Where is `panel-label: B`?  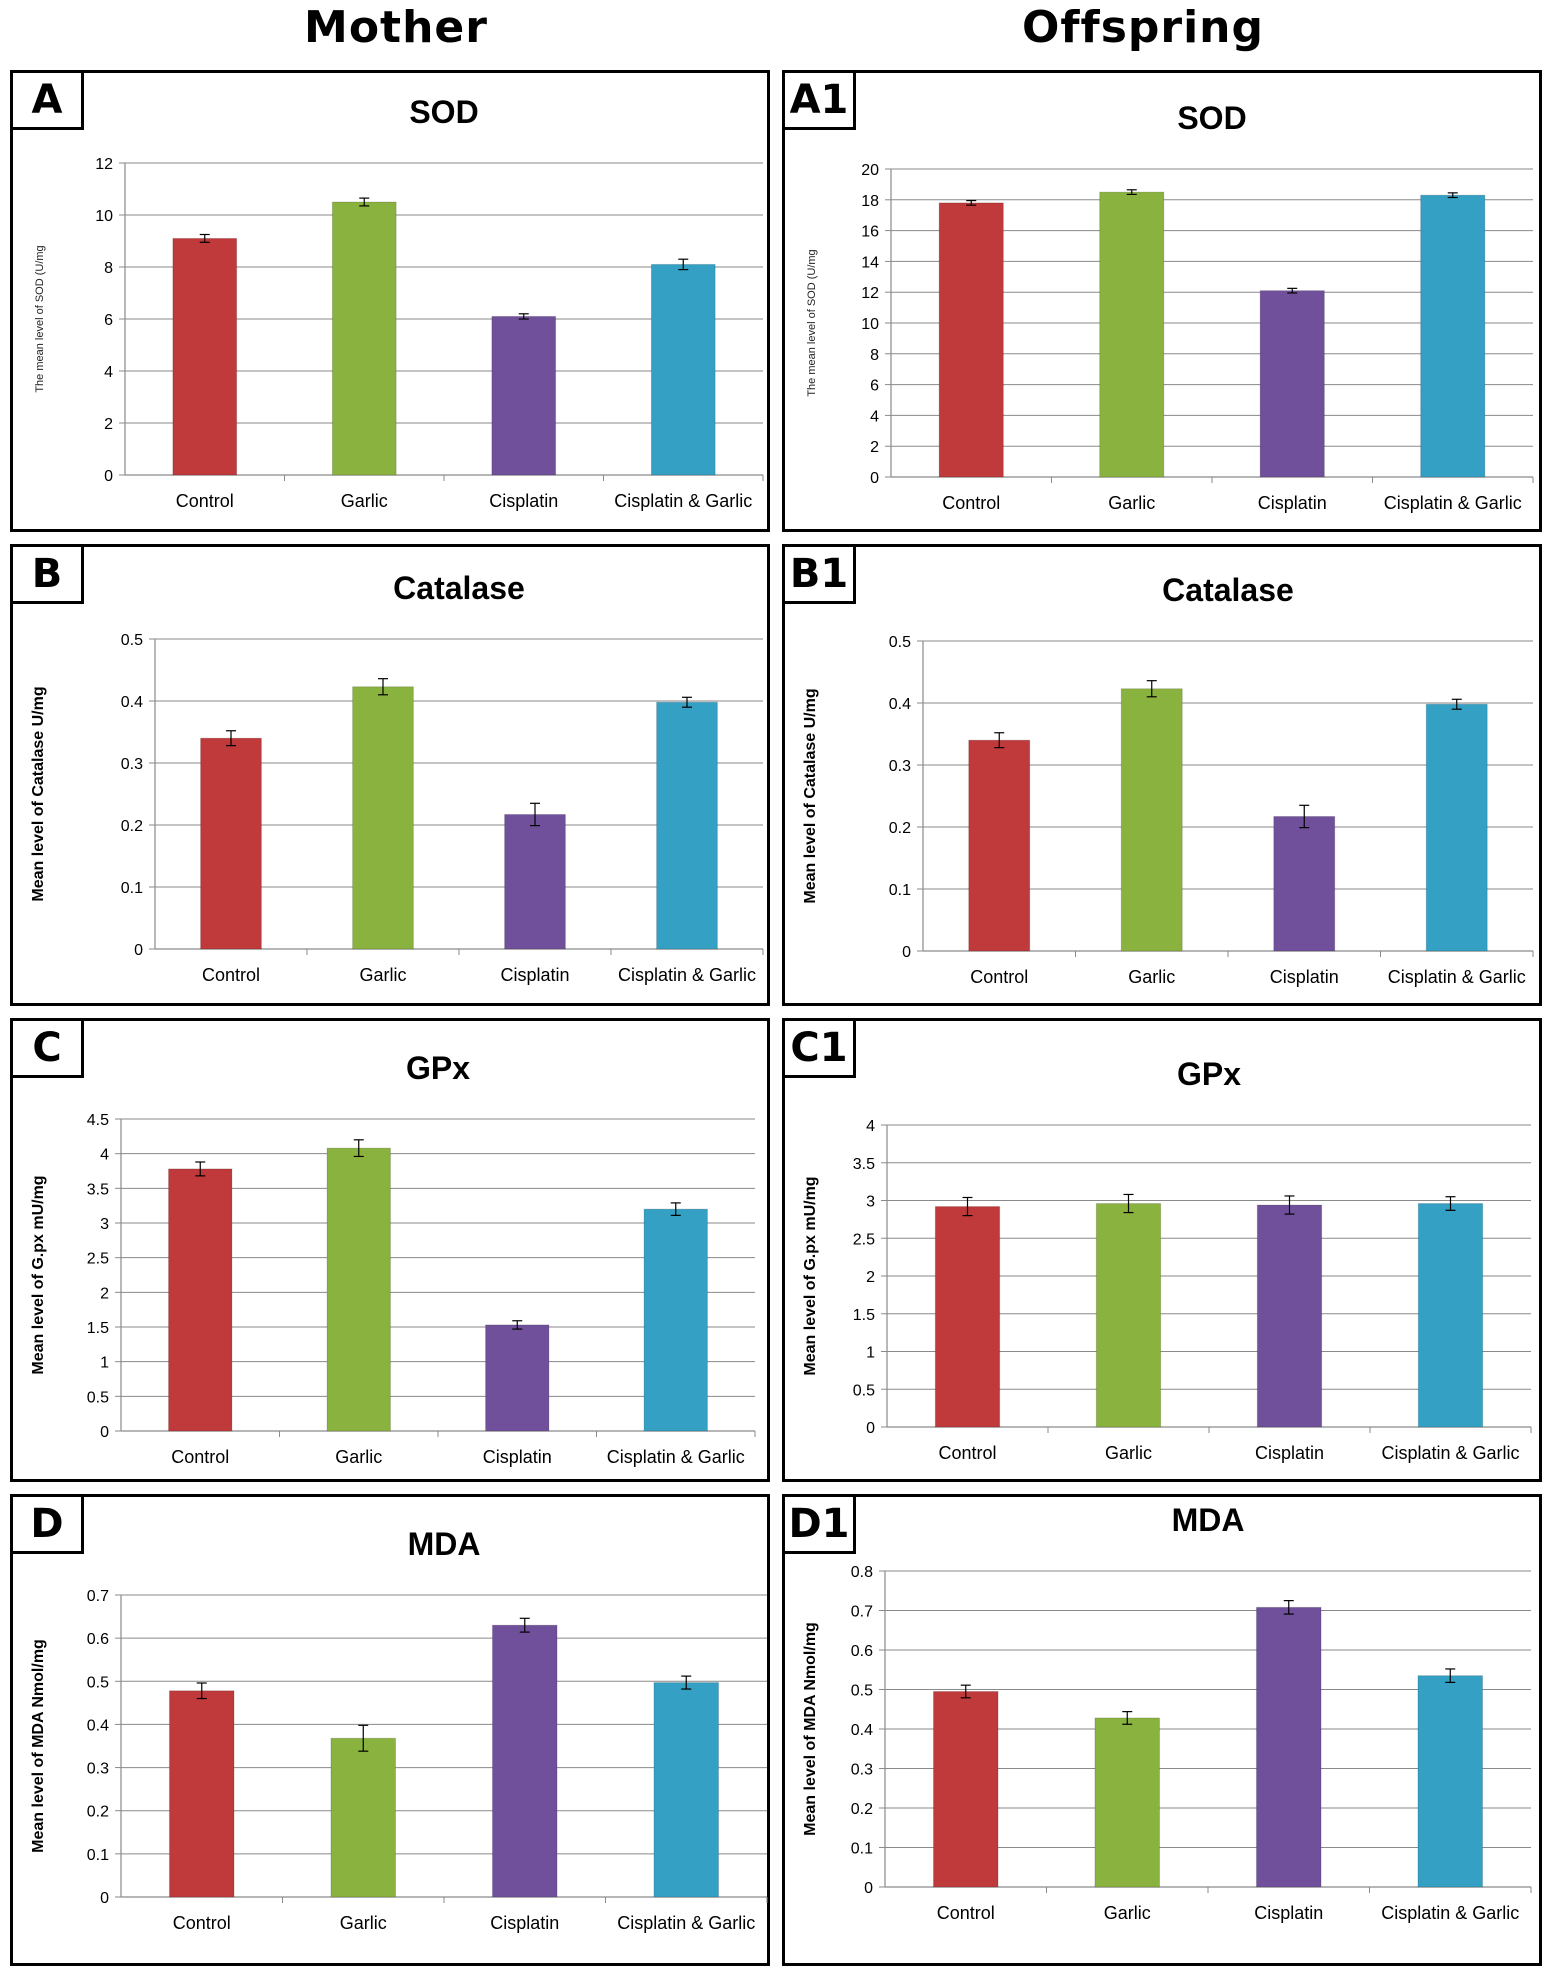 panel-label: B is located at coordinates (48, 575).